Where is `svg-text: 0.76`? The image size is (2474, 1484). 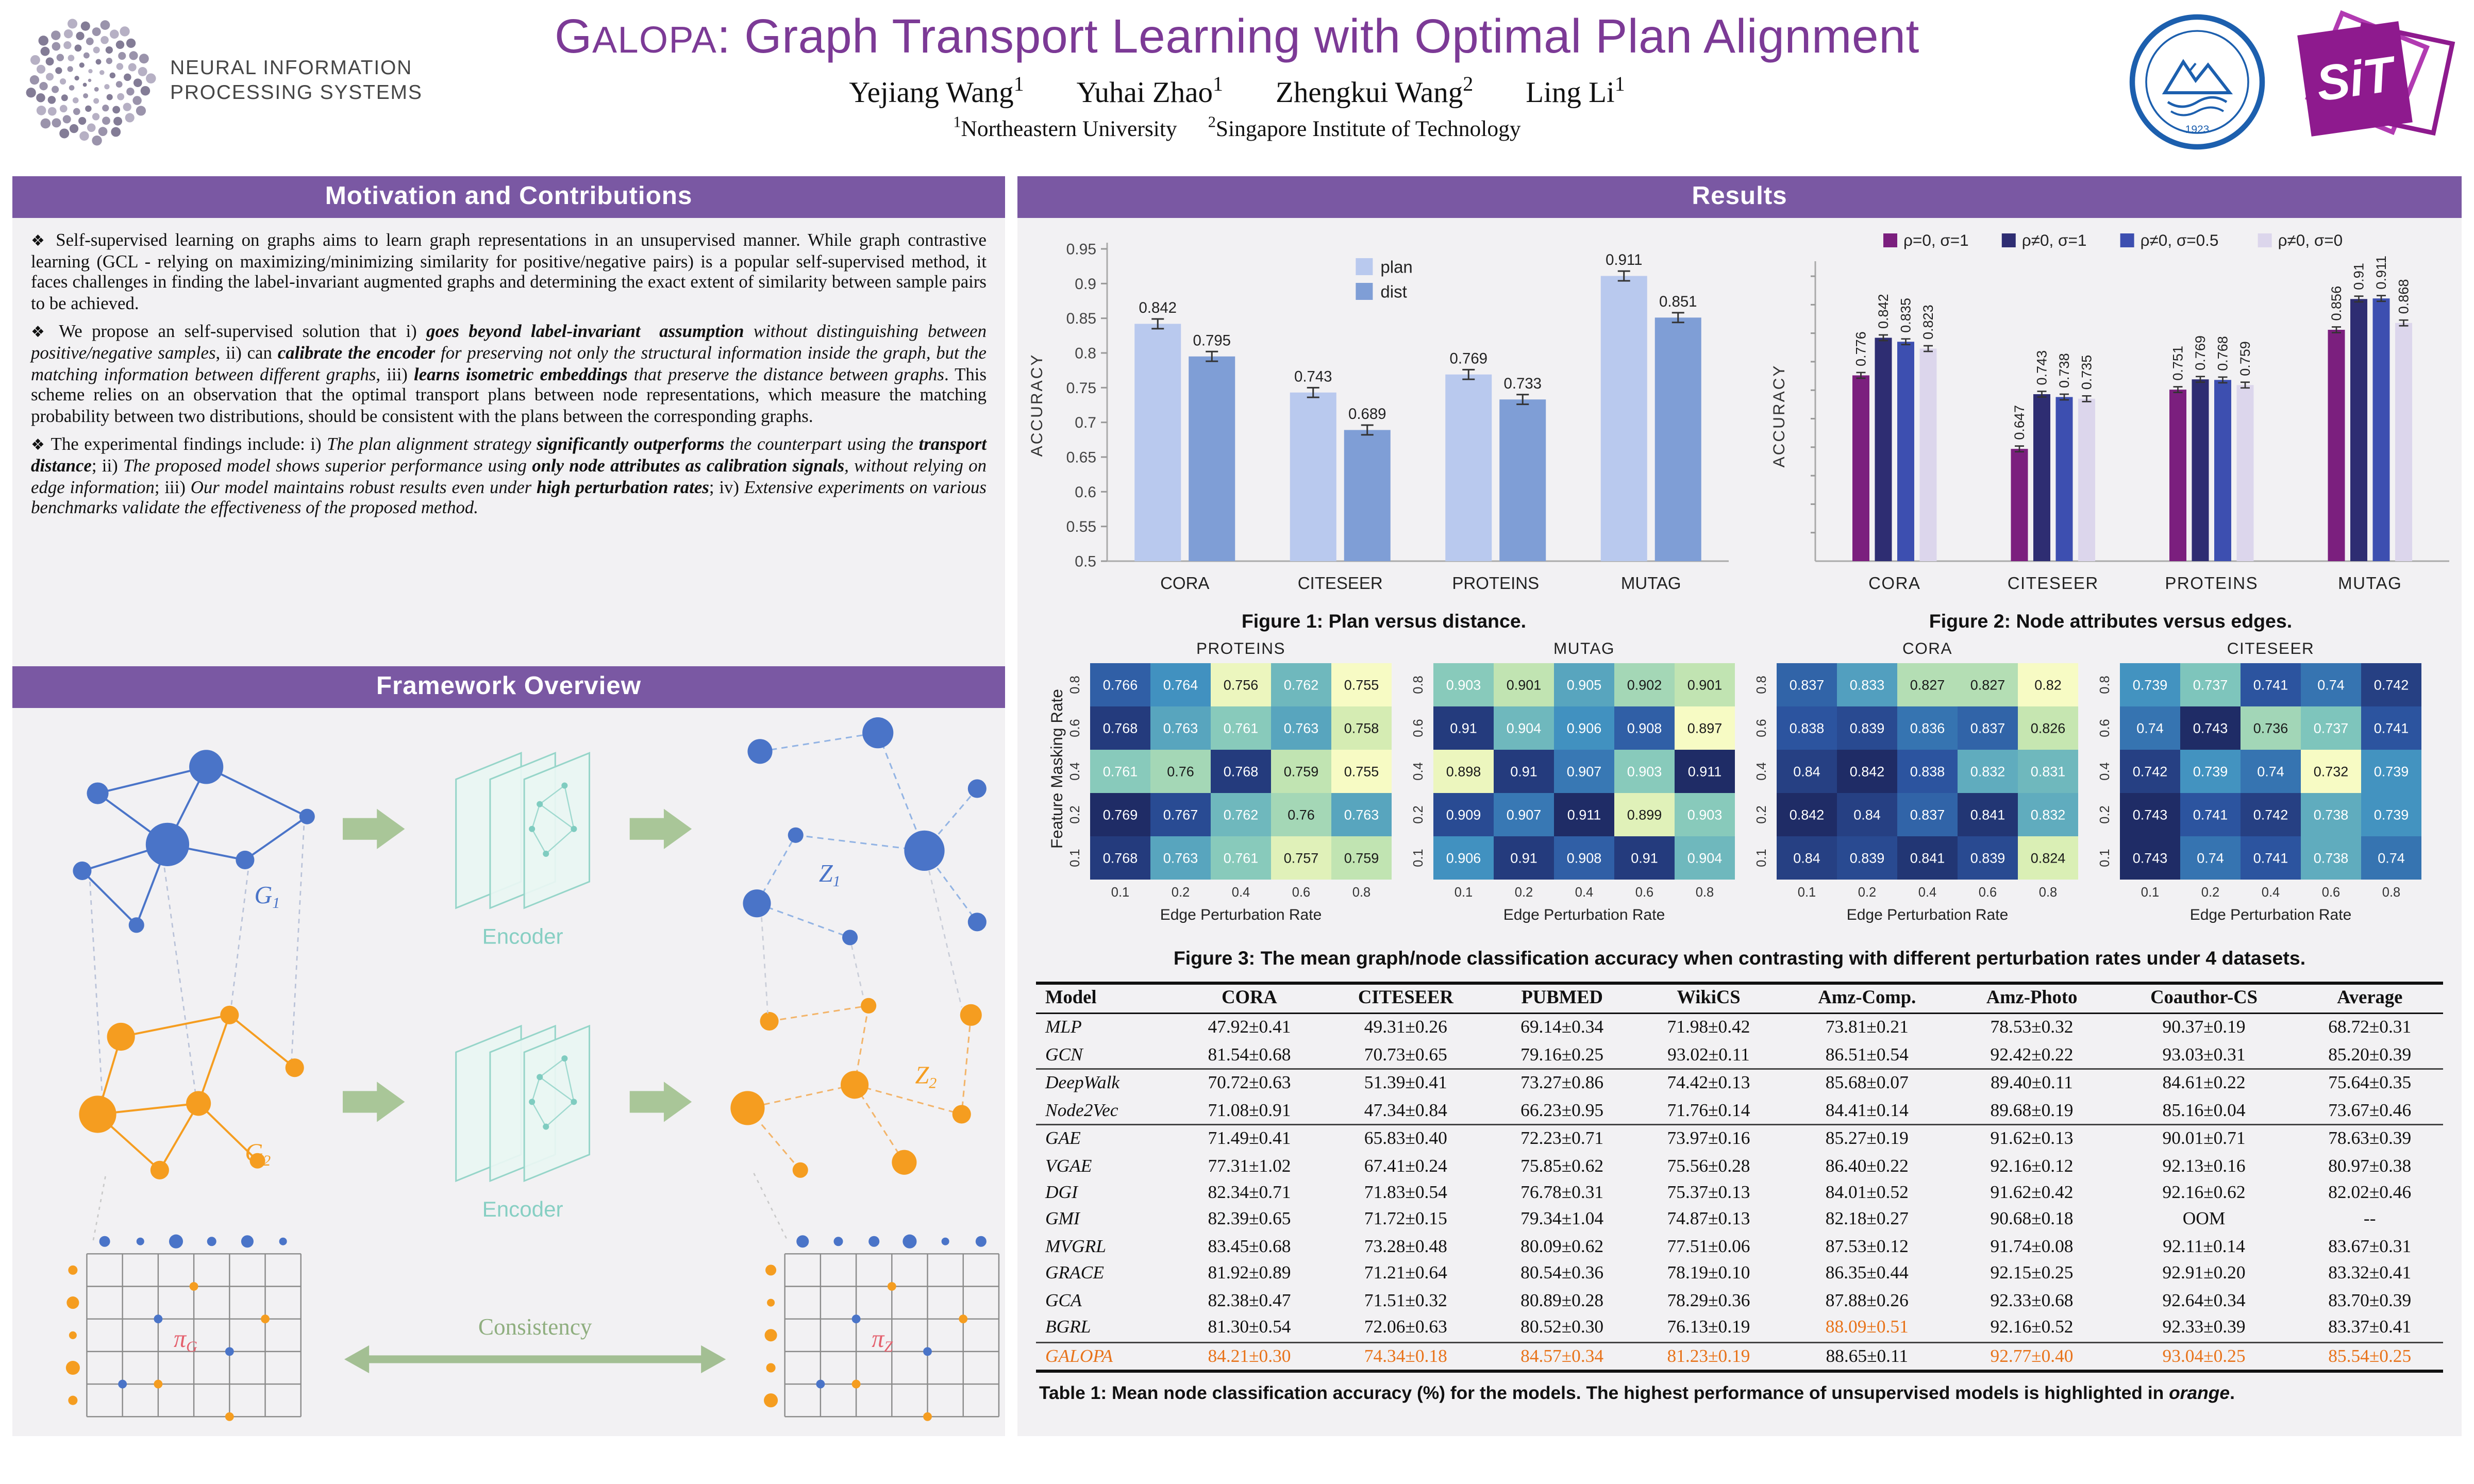
svg-text: 0.76 is located at coordinates (1180, 772).